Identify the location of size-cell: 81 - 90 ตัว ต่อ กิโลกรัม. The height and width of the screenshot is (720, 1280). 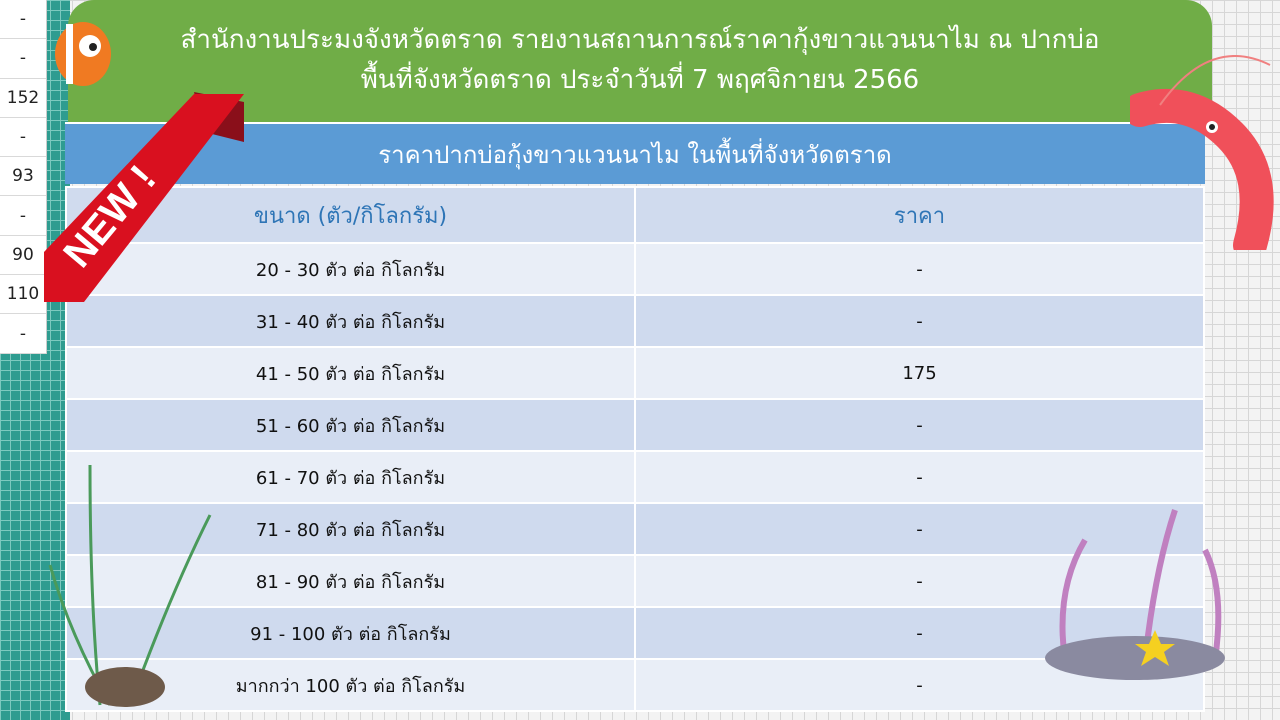
(350, 581).